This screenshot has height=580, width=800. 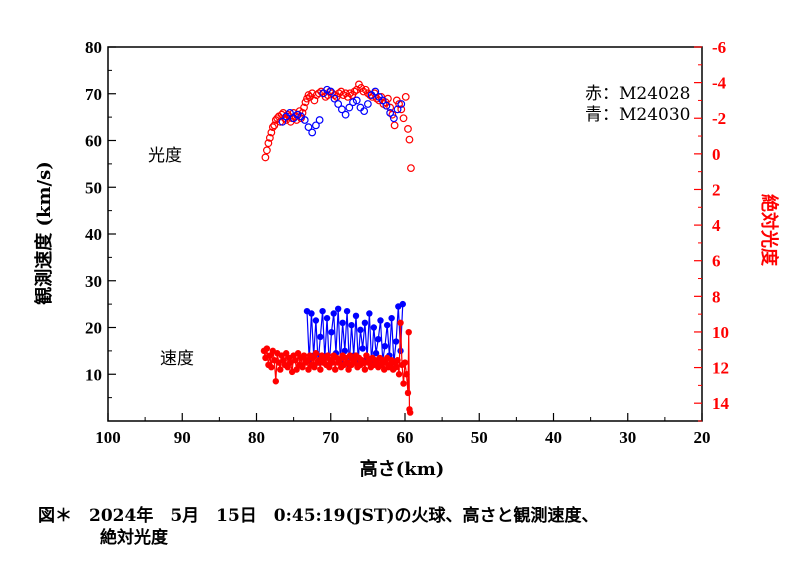 What do you see at coordinates (716, 154) in the screenshot?
I see `y2-tick-label: 0` at bounding box center [716, 154].